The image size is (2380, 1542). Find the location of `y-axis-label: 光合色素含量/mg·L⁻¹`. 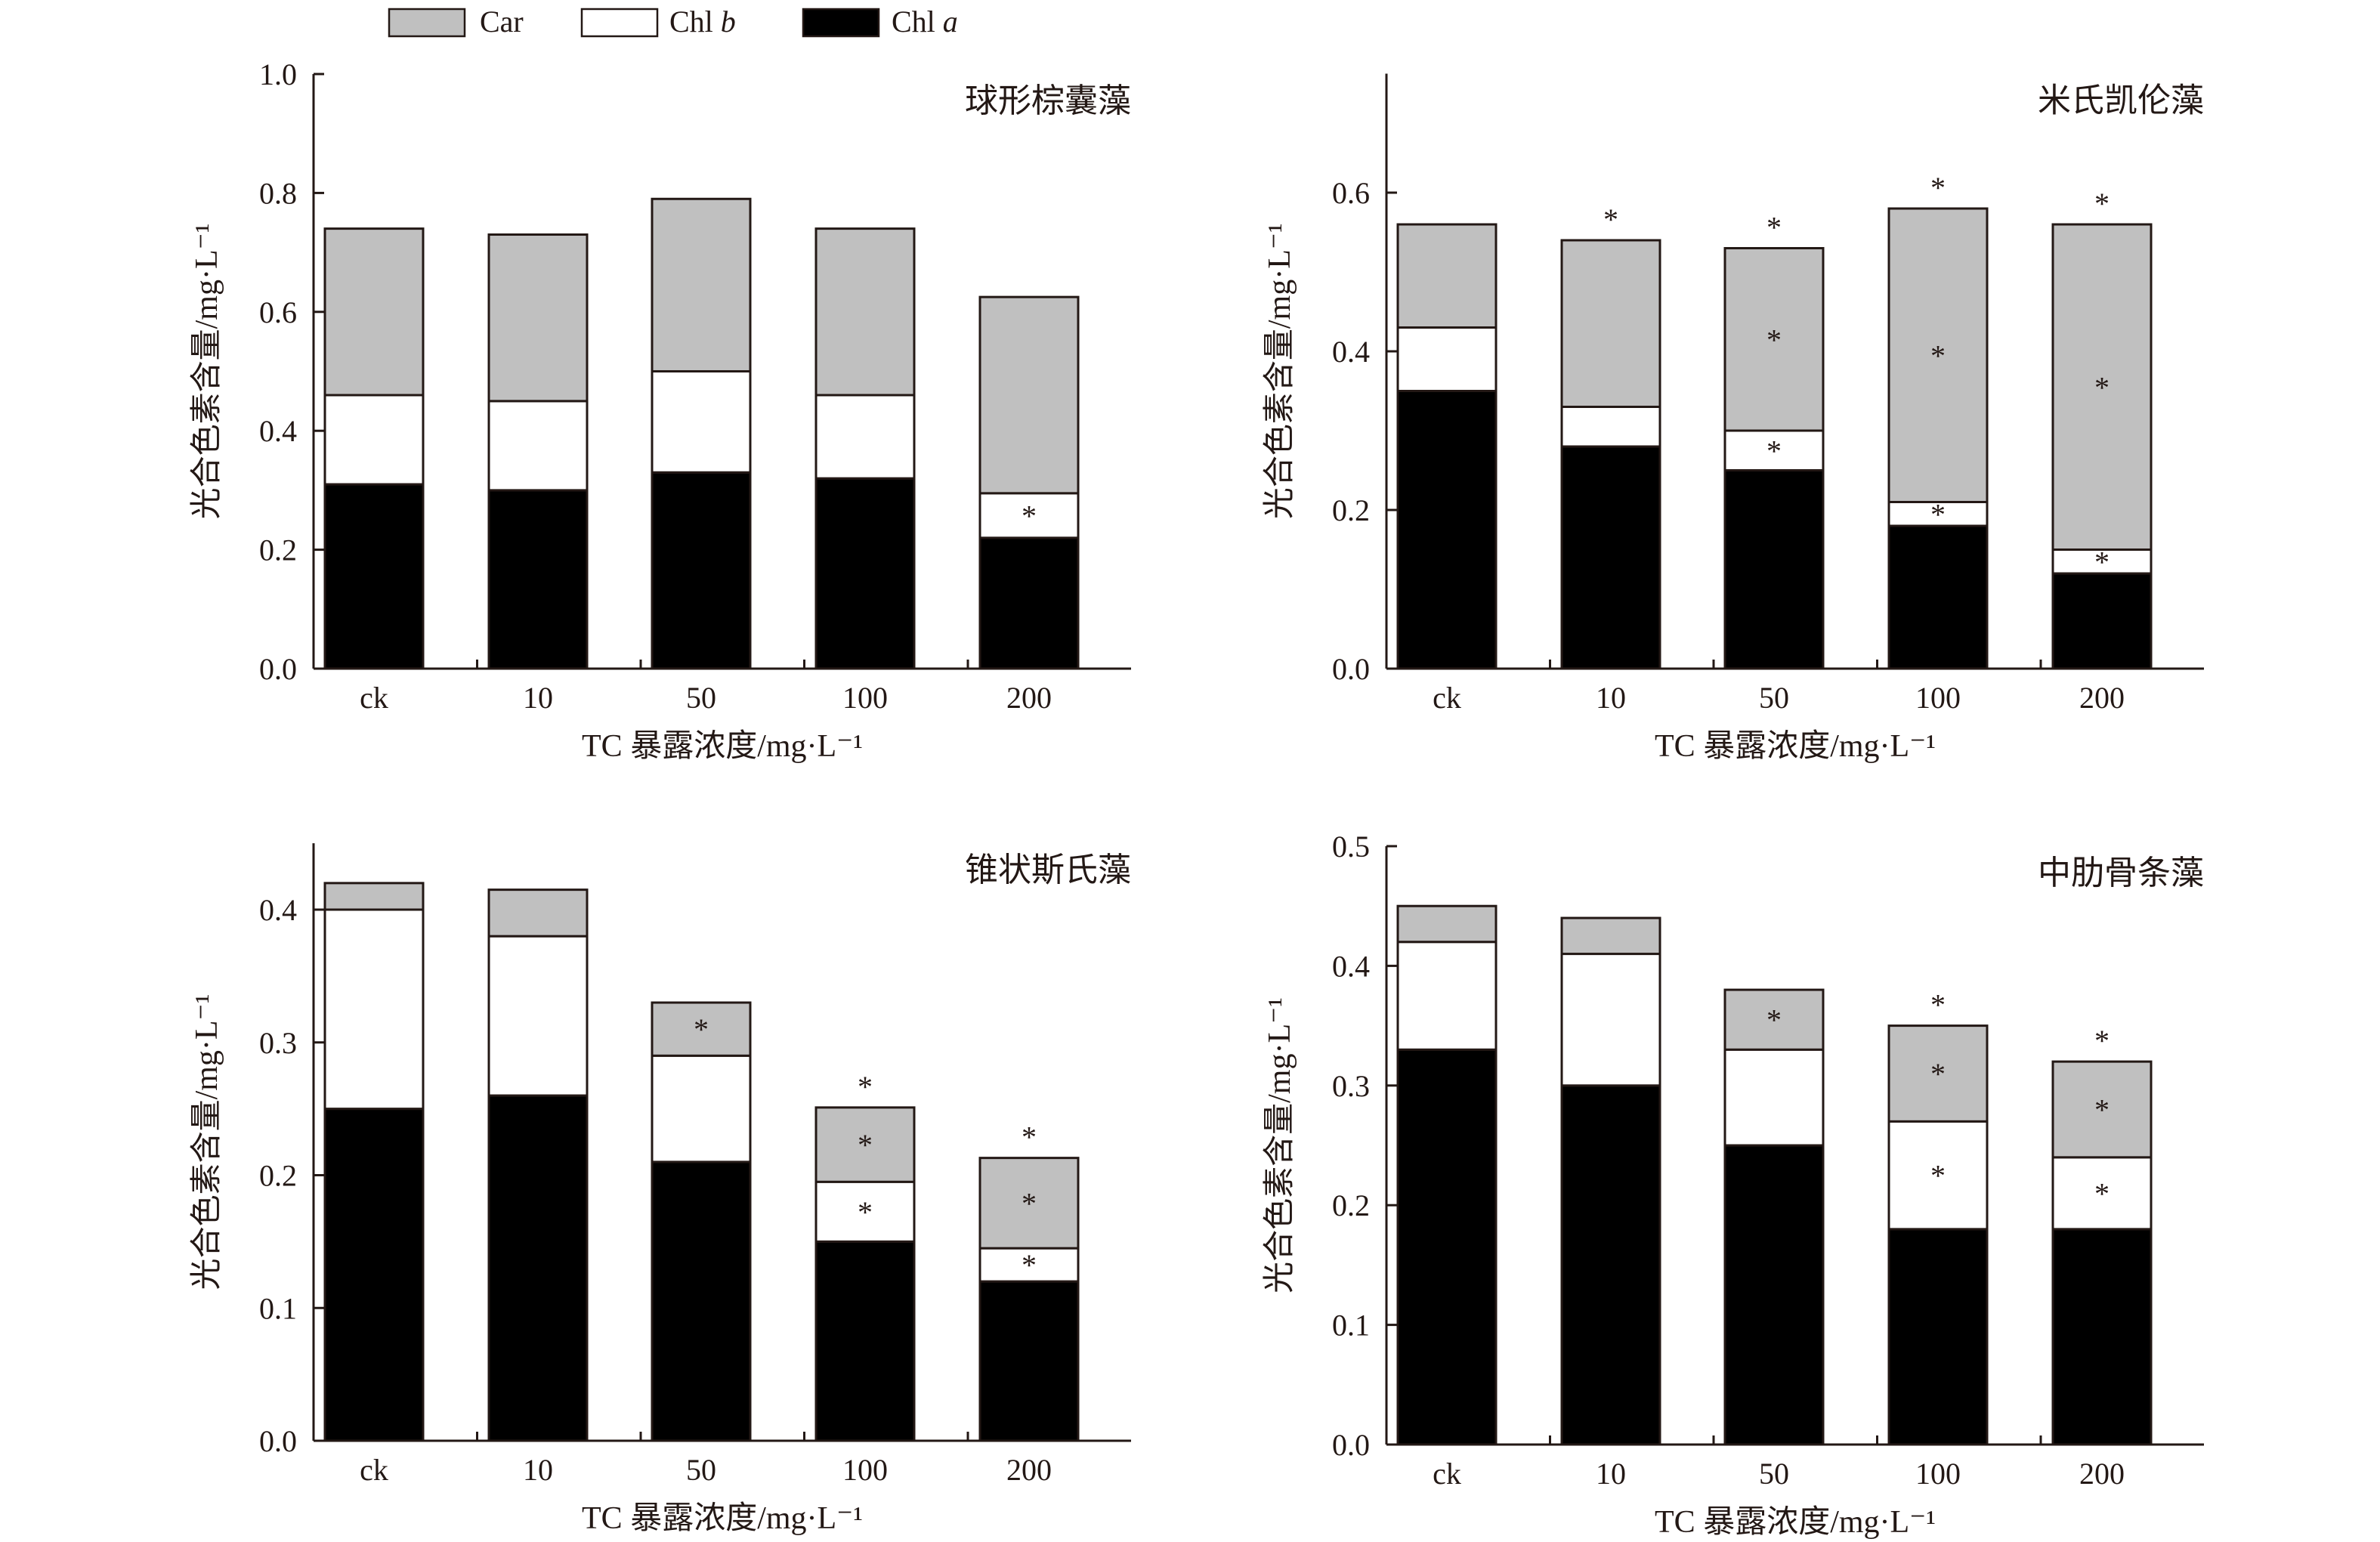

y-axis-label: 光合色素含量/mg·L⁻¹ is located at coordinates (1280, 371).